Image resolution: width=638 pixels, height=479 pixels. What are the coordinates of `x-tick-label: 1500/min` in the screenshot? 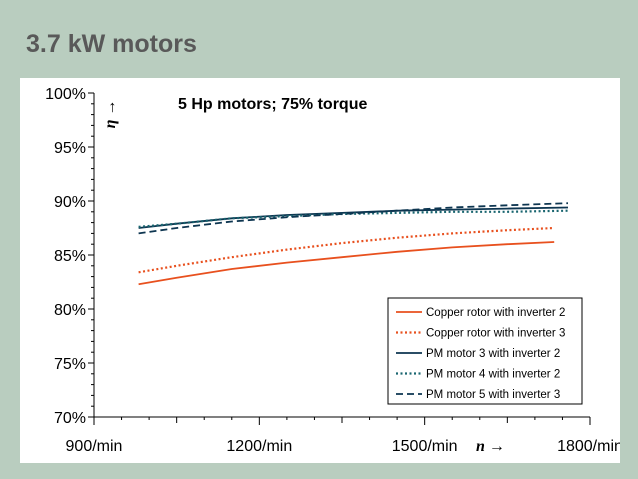 It's located at (425, 446).